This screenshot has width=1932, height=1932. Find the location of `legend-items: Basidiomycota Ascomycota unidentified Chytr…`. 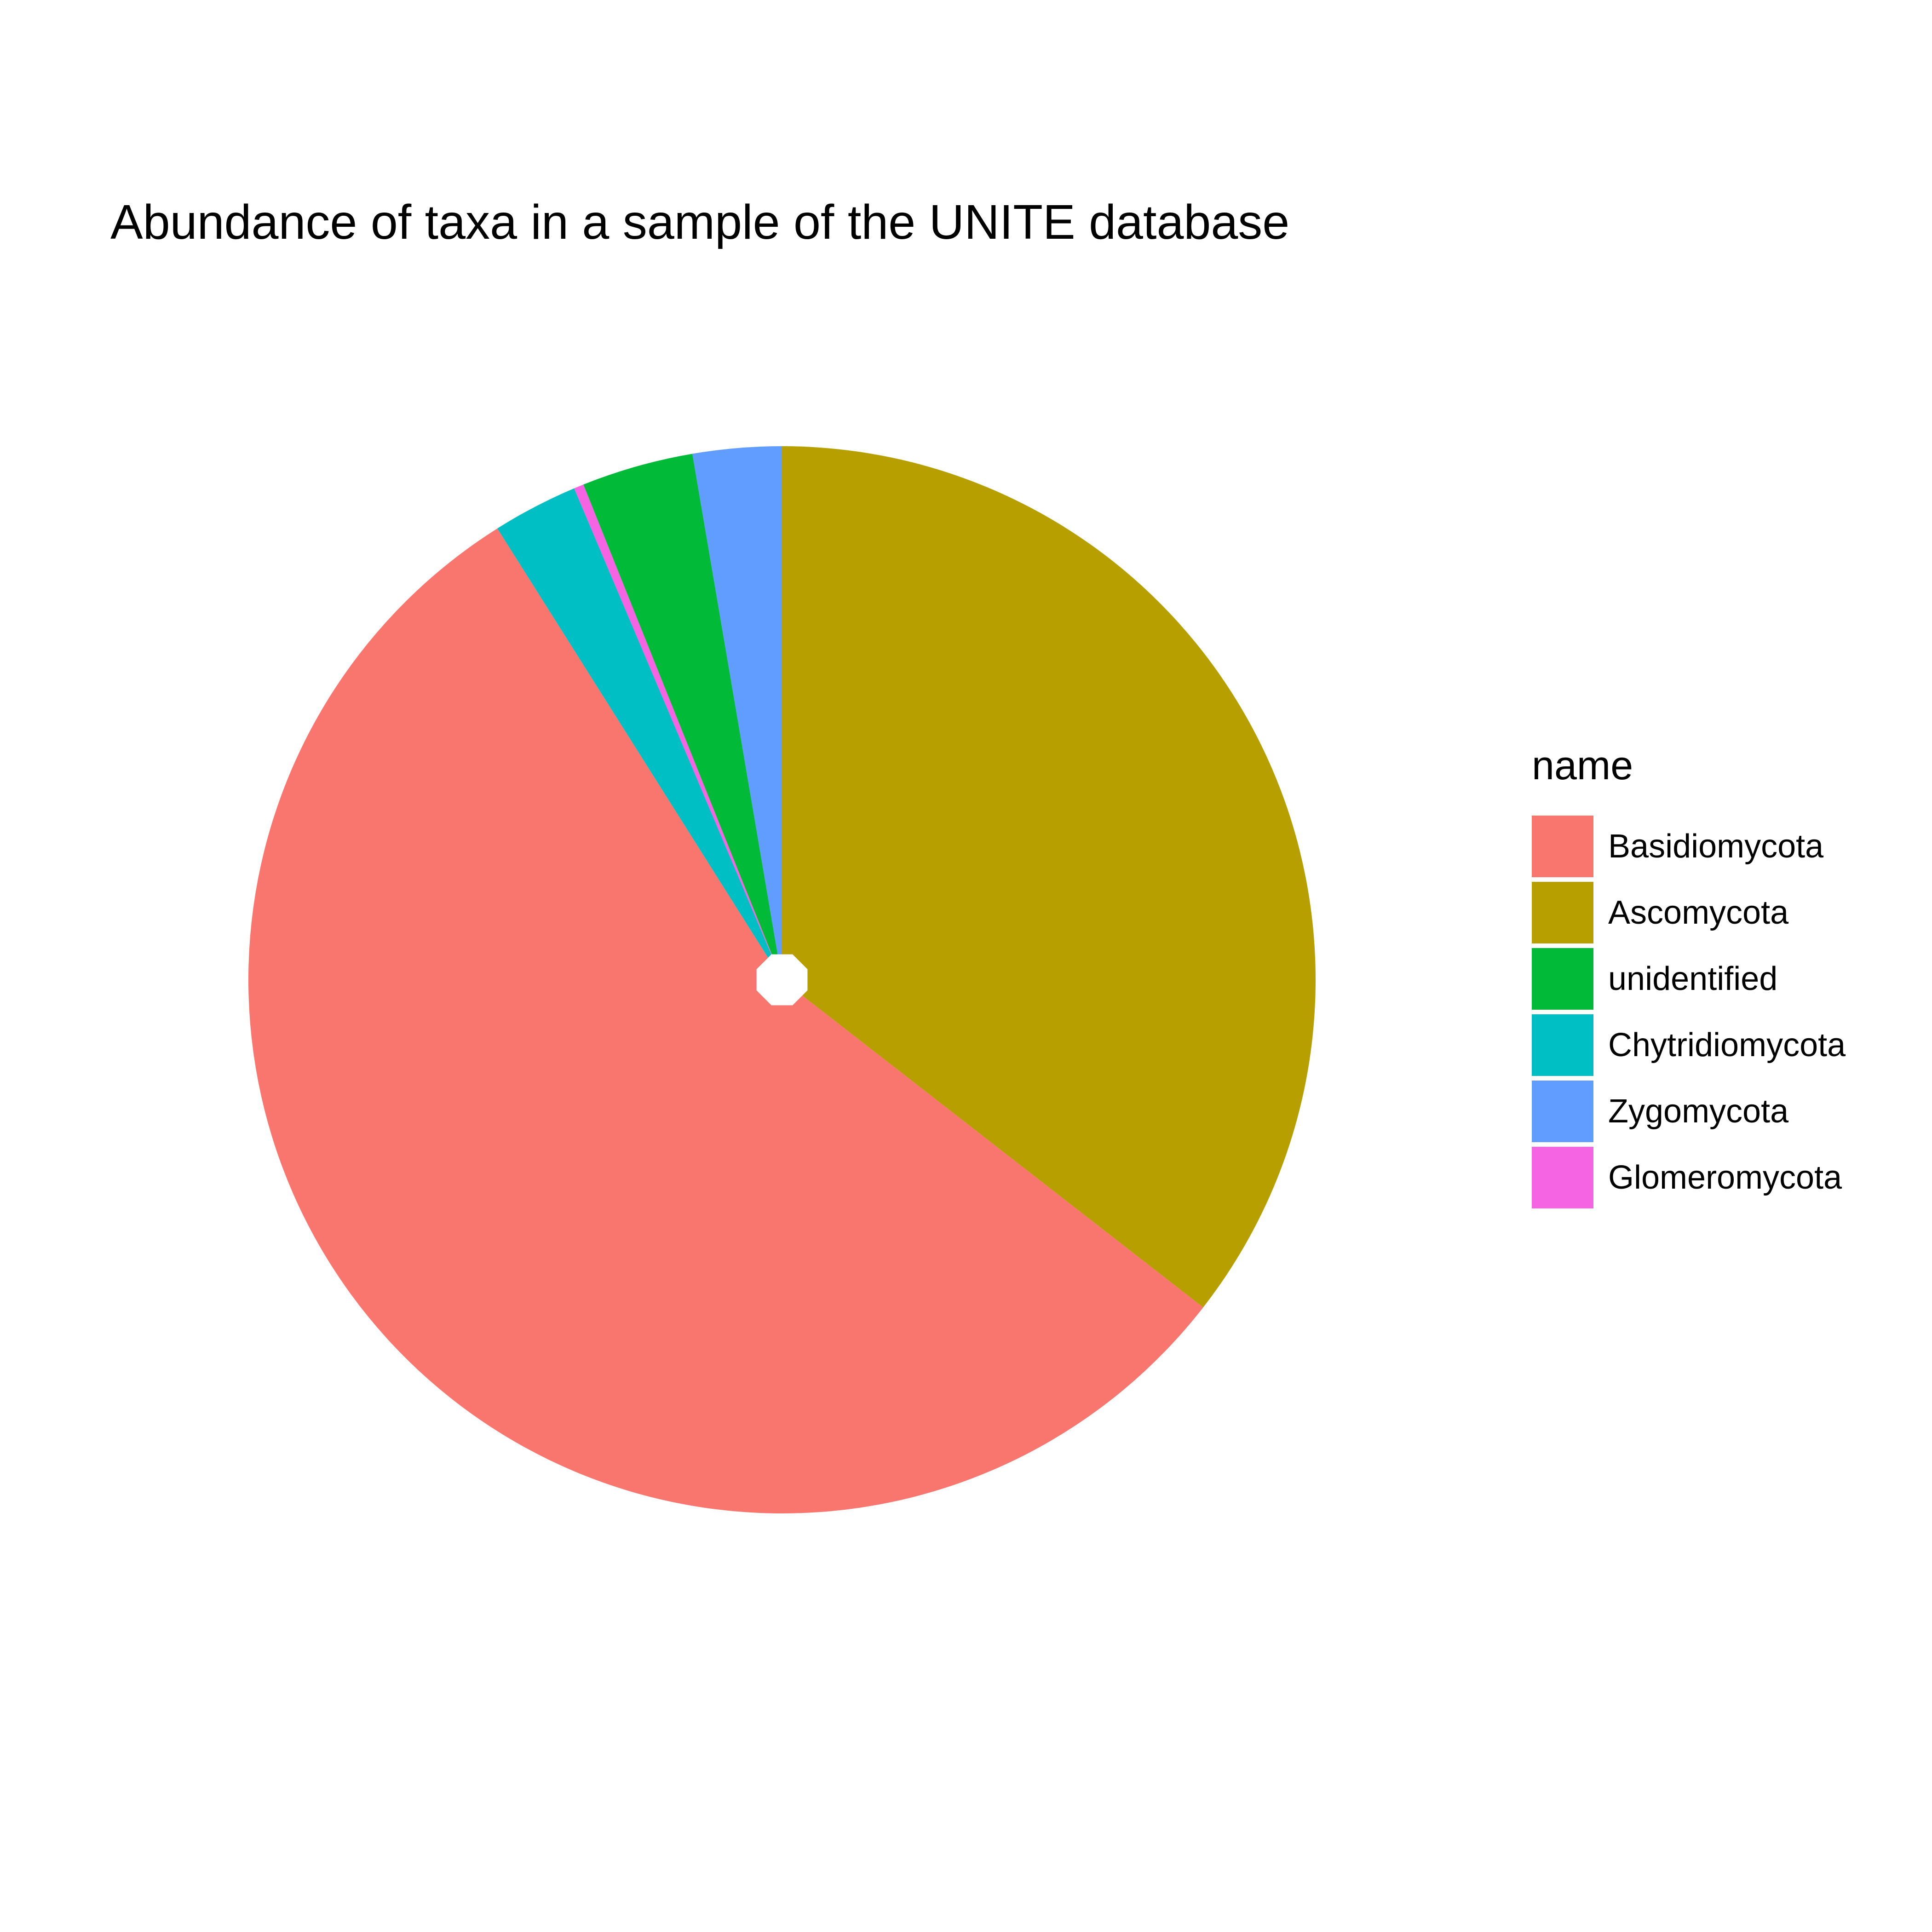

legend-items: Basidiomycota Ascomycota unidentified Chytr… is located at coordinates (1729, 1012).